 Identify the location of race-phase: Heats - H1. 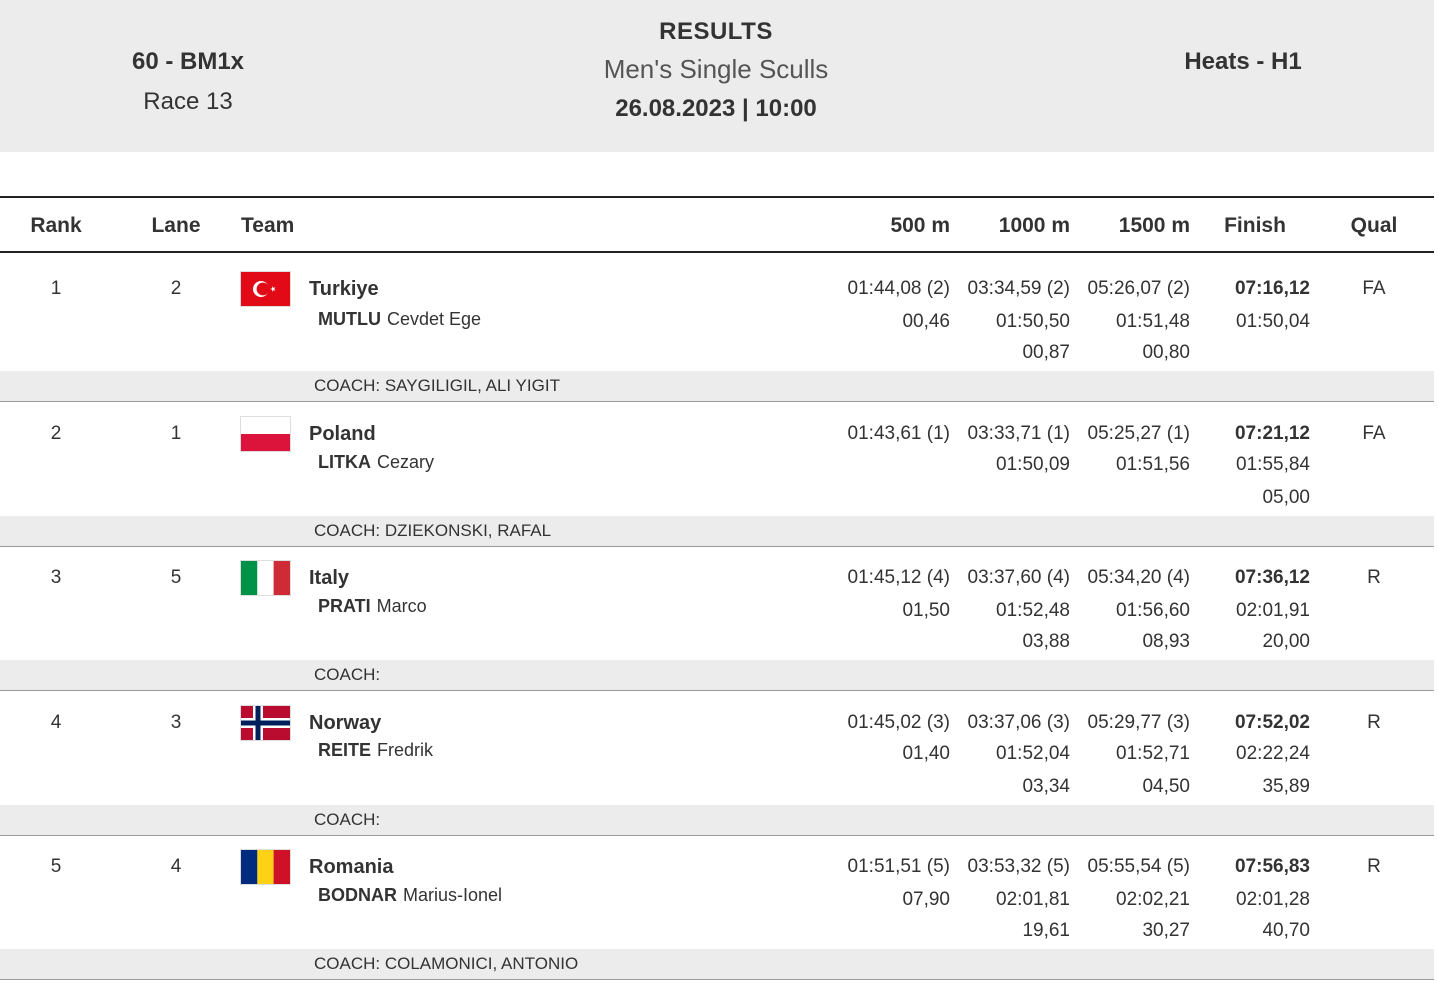
(1243, 61).